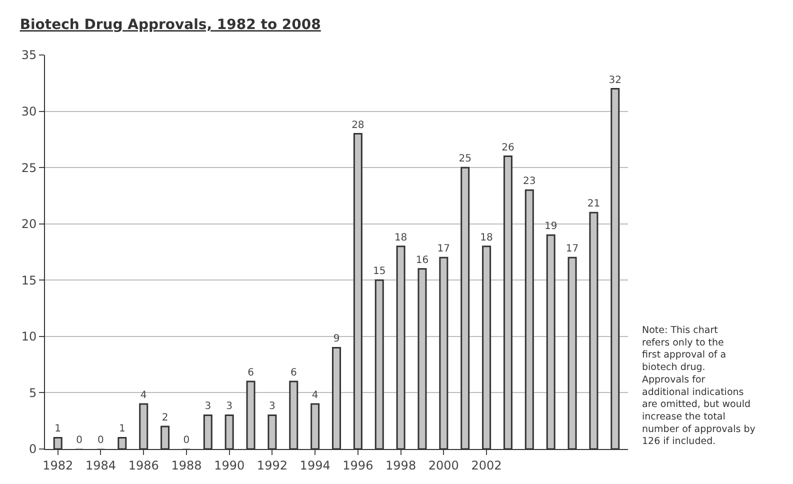 This screenshot has height=484, width=793. What do you see at coordinates (32, 449) in the screenshot?
I see `y-tick-label: 0` at bounding box center [32, 449].